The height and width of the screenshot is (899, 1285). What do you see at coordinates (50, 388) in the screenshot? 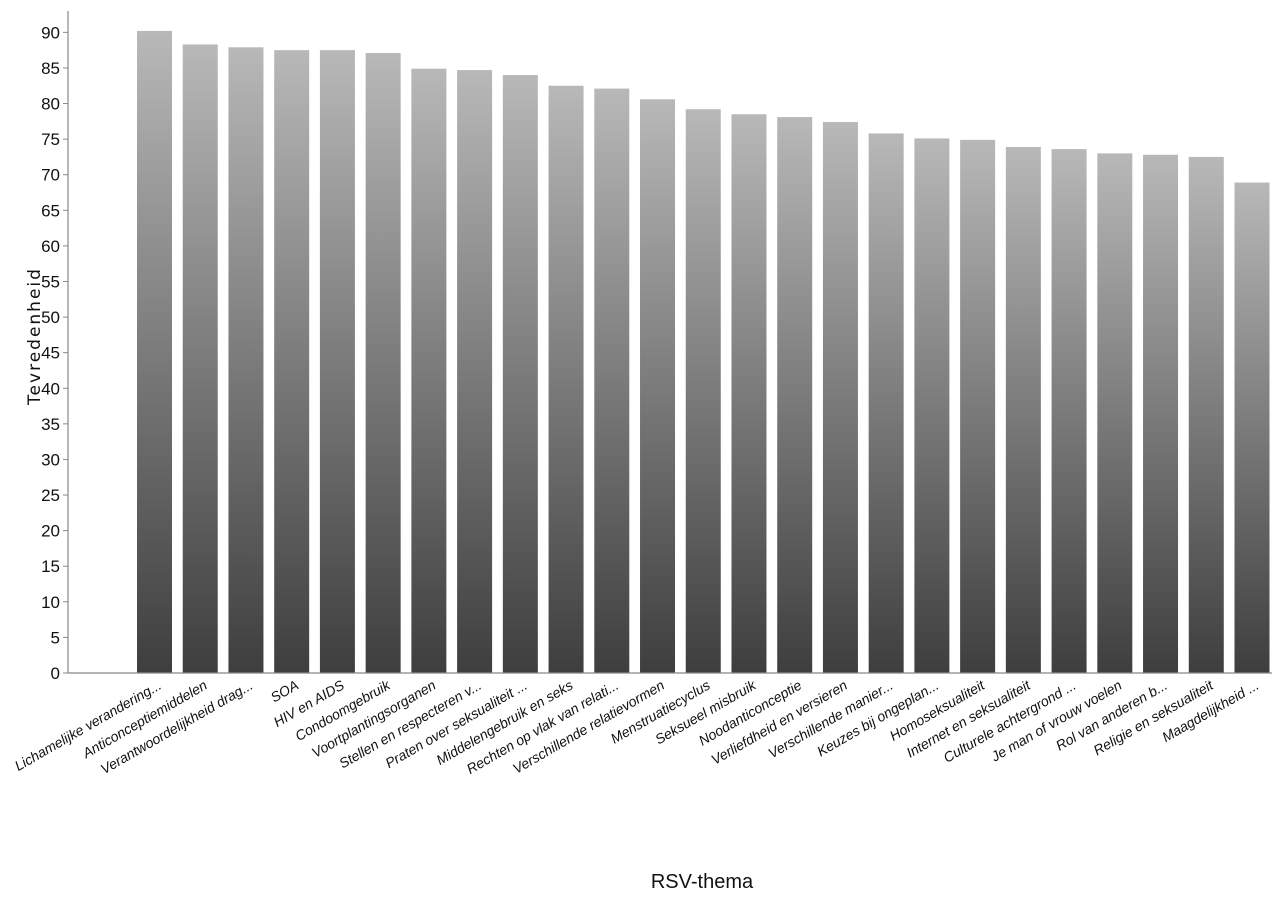
I see `y-tick-label: 40` at bounding box center [50, 388].